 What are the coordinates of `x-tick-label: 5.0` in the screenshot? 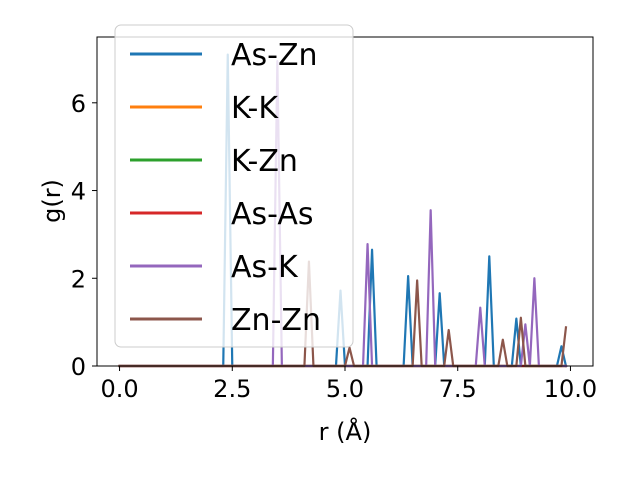 It's located at (345, 389).